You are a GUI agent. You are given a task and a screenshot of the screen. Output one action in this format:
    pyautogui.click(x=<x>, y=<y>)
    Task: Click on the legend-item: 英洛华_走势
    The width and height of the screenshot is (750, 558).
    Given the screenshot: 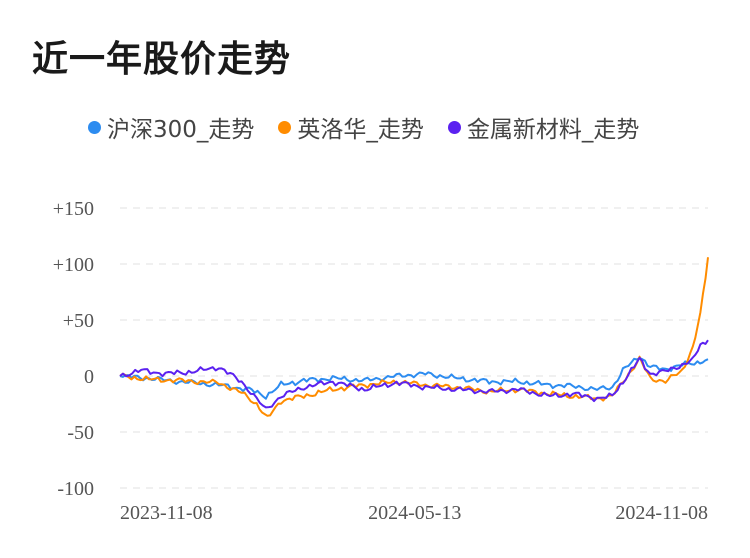 What is the action you would take?
    pyautogui.click(x=351, y=127)
    